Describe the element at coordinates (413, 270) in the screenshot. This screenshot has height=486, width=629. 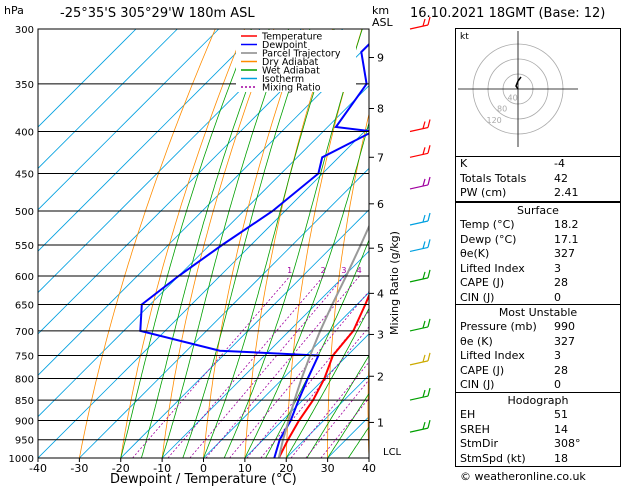
I see `mixing-ratio-label: 10` at that location.